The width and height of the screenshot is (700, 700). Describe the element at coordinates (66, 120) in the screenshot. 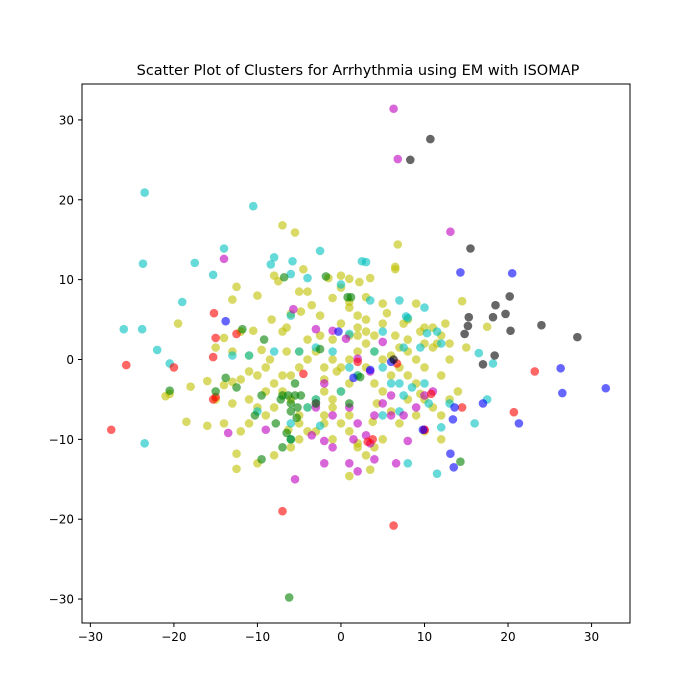

I see `y-tick-label: 30` at that location.